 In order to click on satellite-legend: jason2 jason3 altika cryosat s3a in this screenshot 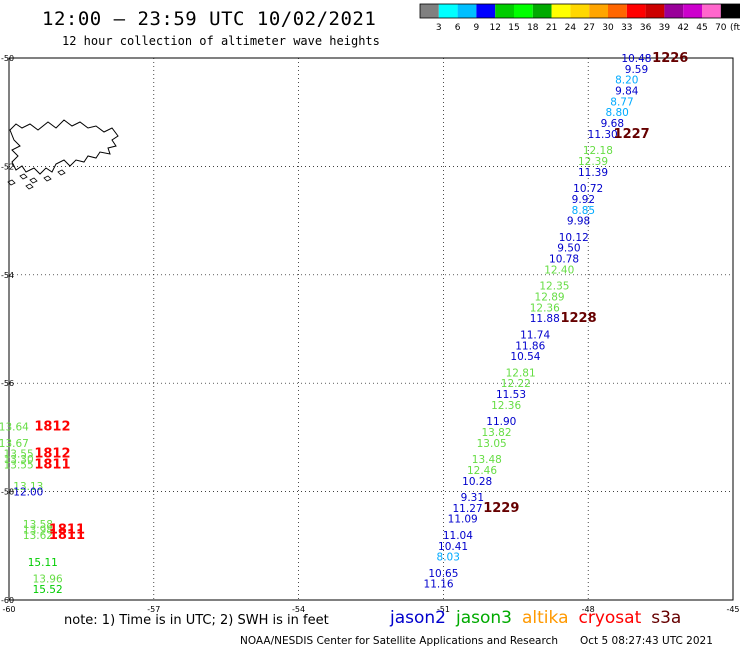, I will do `click(540, 618)`.